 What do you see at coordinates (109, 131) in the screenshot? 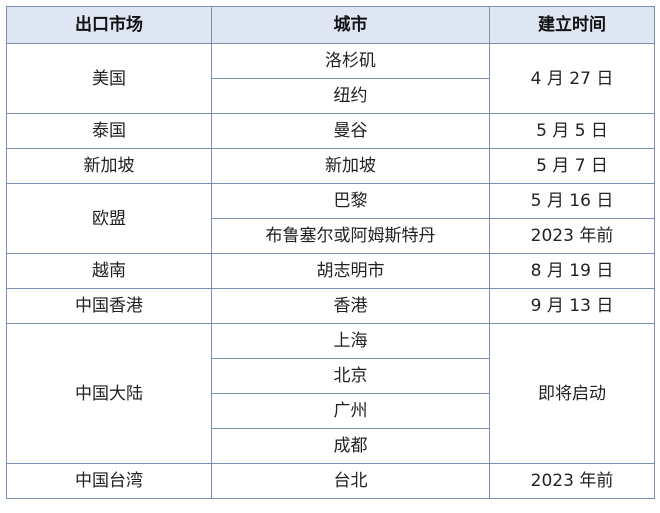
I see `market-cell: 泰国` at bounding box center [109, 131].